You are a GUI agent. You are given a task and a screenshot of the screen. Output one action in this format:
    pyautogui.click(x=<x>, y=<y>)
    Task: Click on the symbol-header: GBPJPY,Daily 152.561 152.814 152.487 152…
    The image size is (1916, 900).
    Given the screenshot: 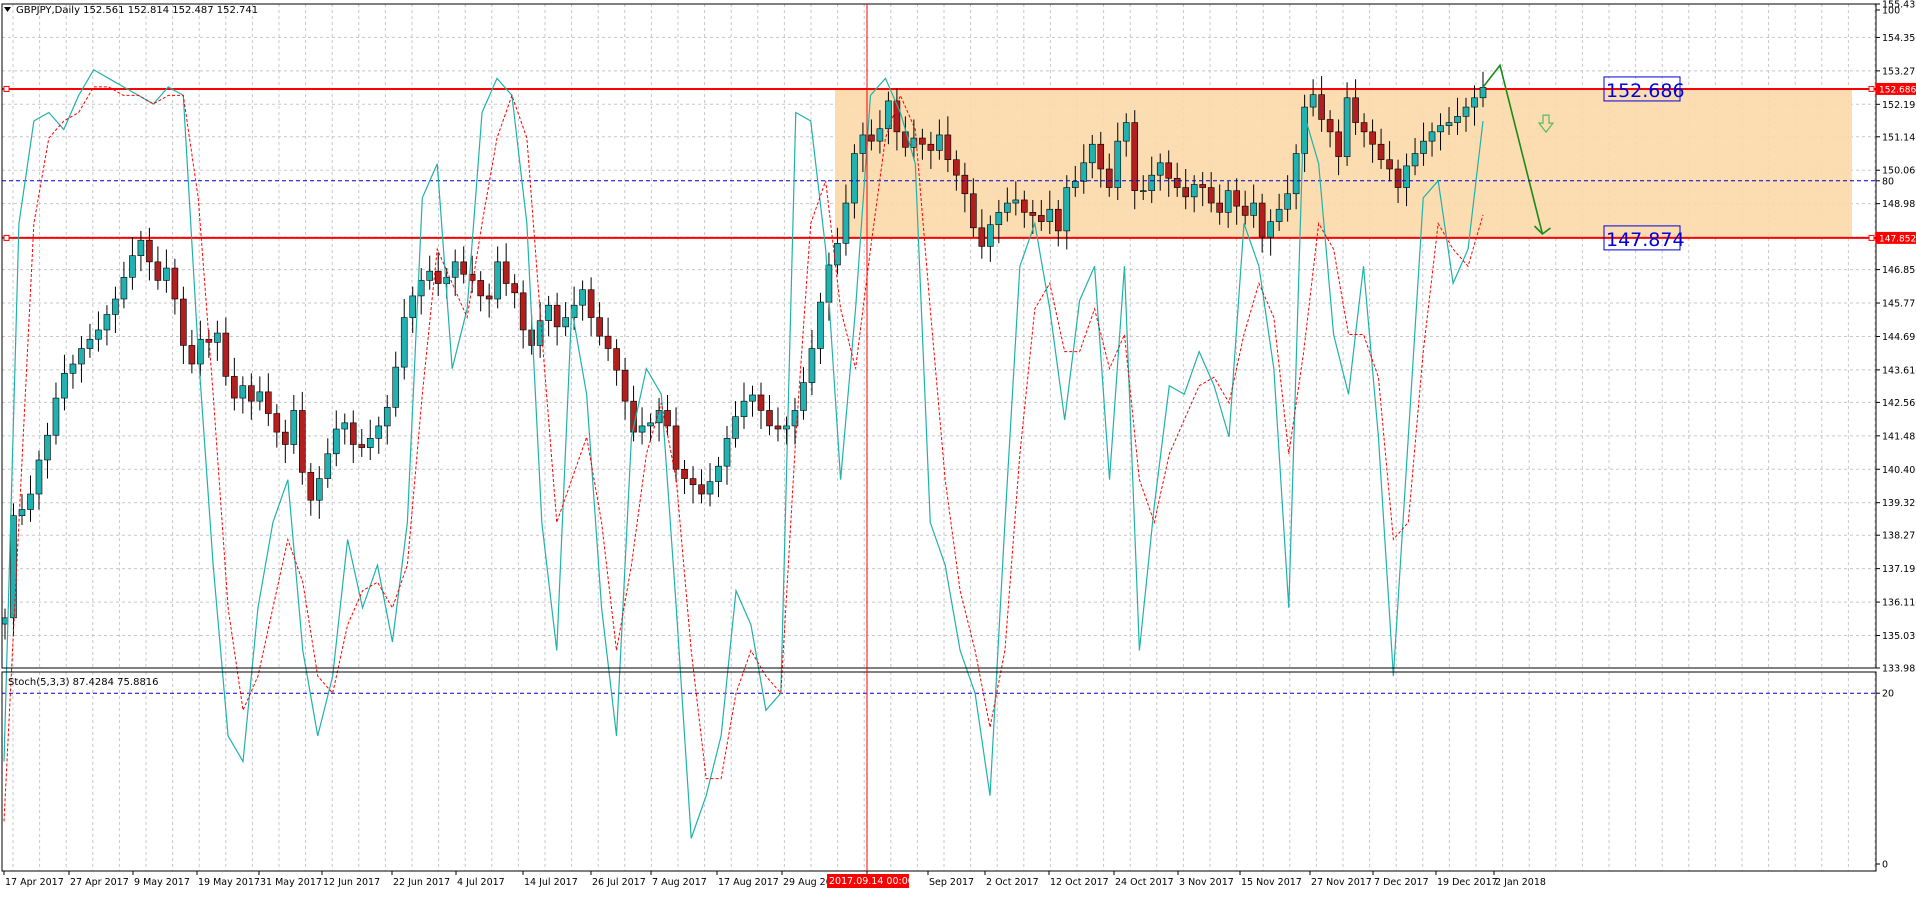 What is the action you would take?
    pyautogui.click(x=137, y=10)
    